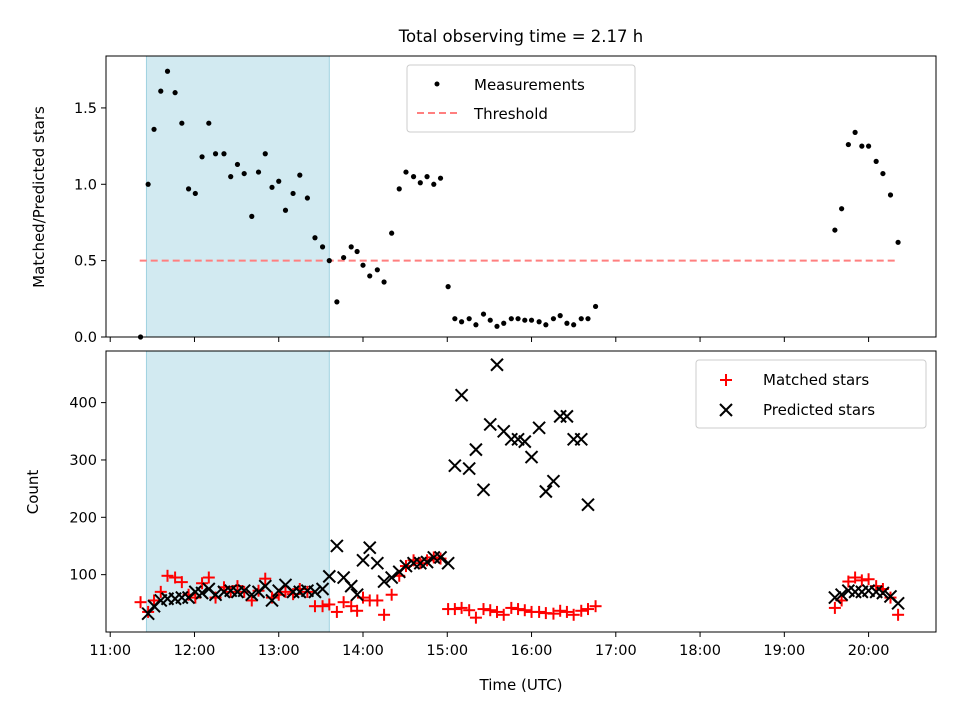 The height and width of the screenshot is (720, 960). Describe the element at coordinates (726, 380) in the screenshot. I see `count-legend-plus-marker` at that location.